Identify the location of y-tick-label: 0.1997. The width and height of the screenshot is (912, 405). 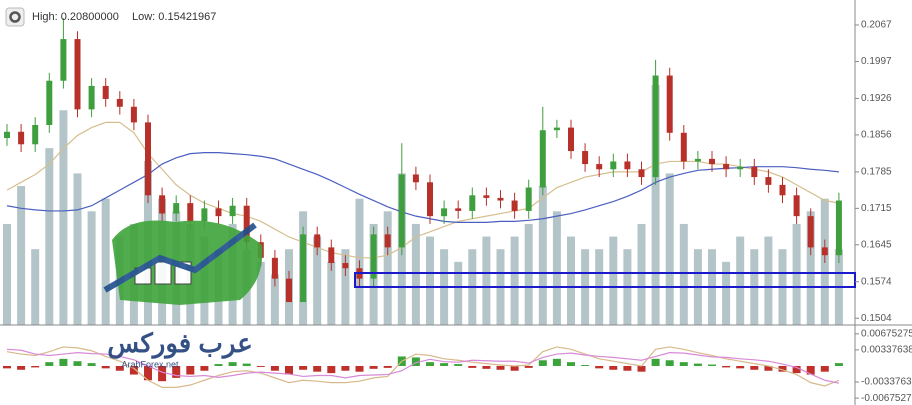
(876, 61).